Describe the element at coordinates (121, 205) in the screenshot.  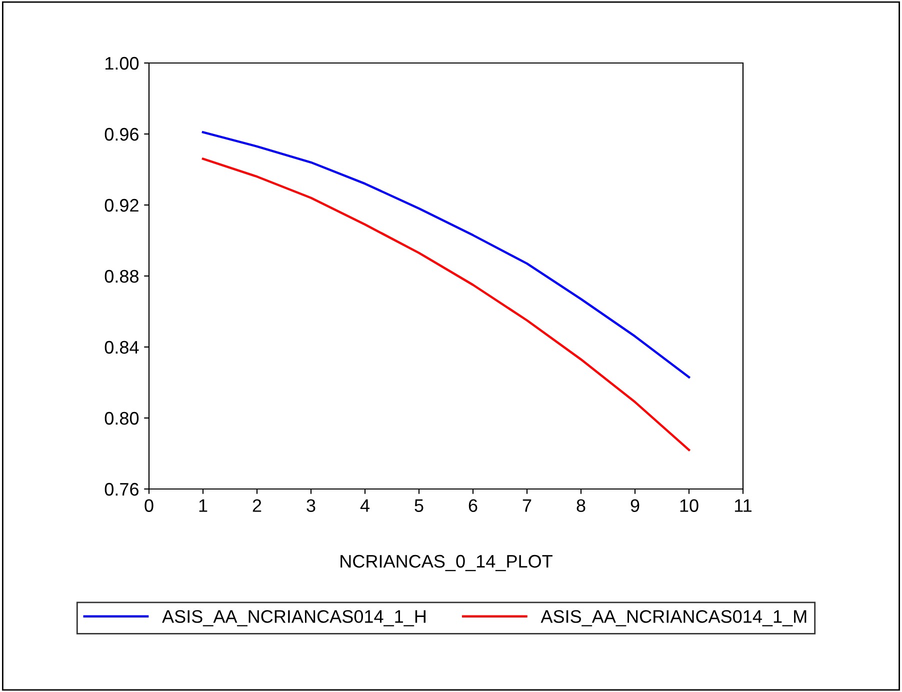
I see `y-tick-label: 0.92` at that location.